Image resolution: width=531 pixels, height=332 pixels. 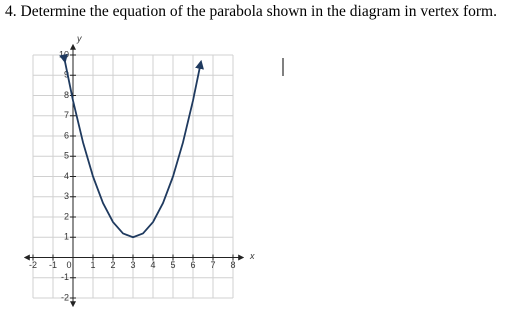 I want to click on y-tick-label: 7, so click(x=66, y=115).